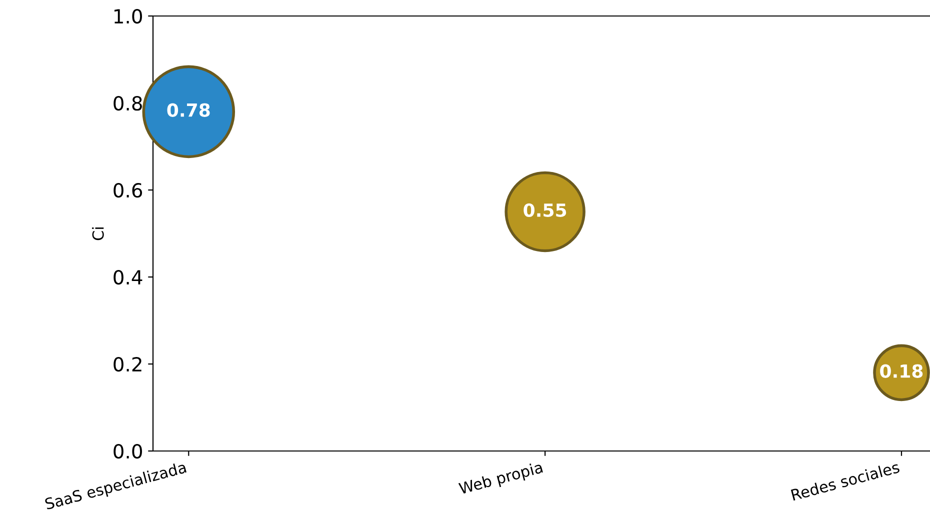  I want to click on y-axis-title: Ci, so click(98, 233).